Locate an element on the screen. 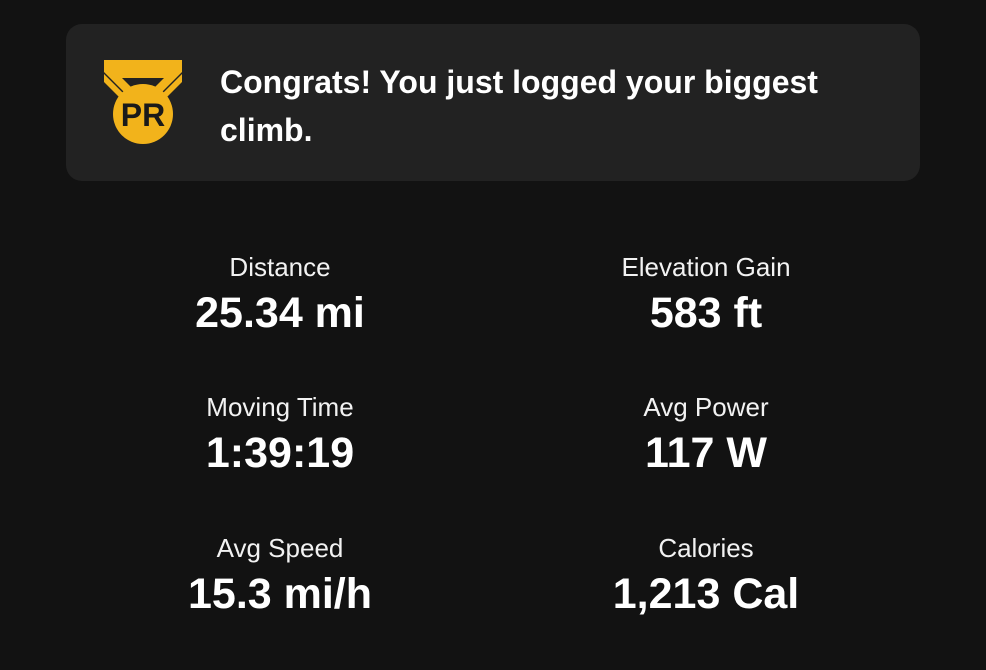 This screenshot has width=986, height=670. stat-moving-time: Moving Time 1:39:19 is located at coordinates (280, 435).